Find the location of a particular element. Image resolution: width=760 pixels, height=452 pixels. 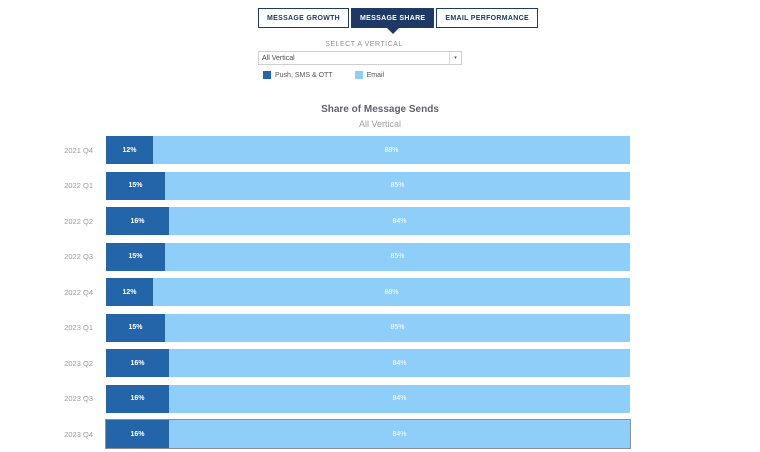

legend-label: Email is located at coordinates (375, 75).